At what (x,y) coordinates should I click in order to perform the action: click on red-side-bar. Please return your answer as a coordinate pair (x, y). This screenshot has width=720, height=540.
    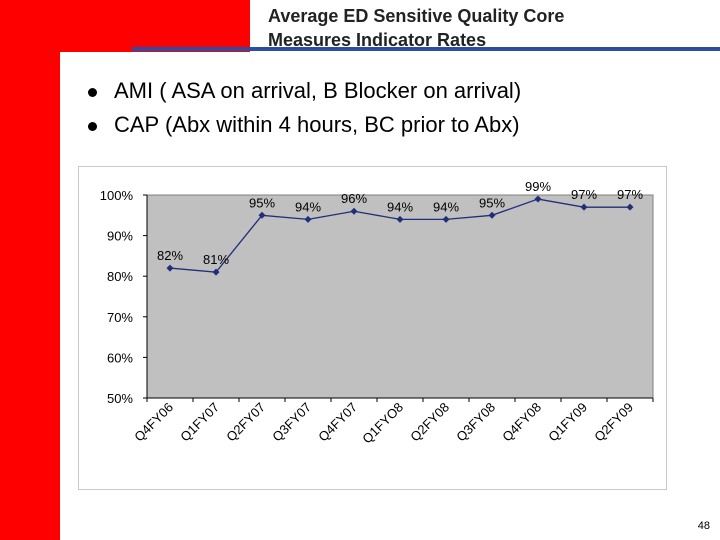
    Looking at the image, I should click on (30, 296).